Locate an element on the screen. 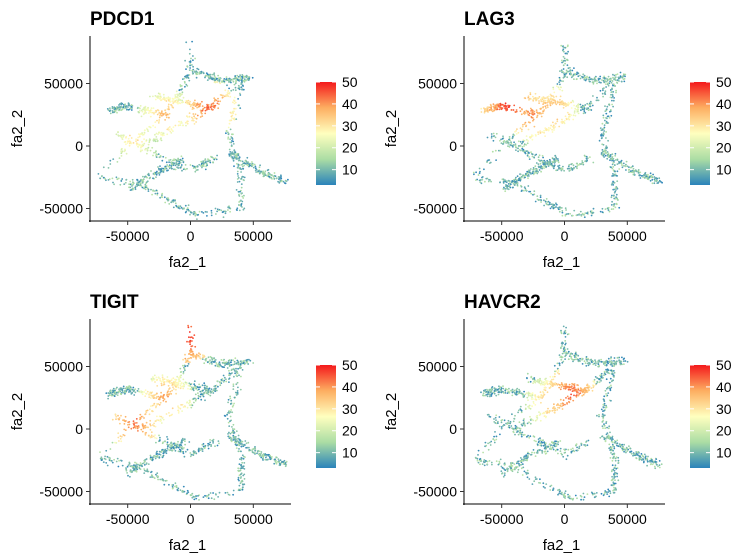 The image size is (738, 558). panel-title: HAVCR2 is located at coordinates (502, 302).